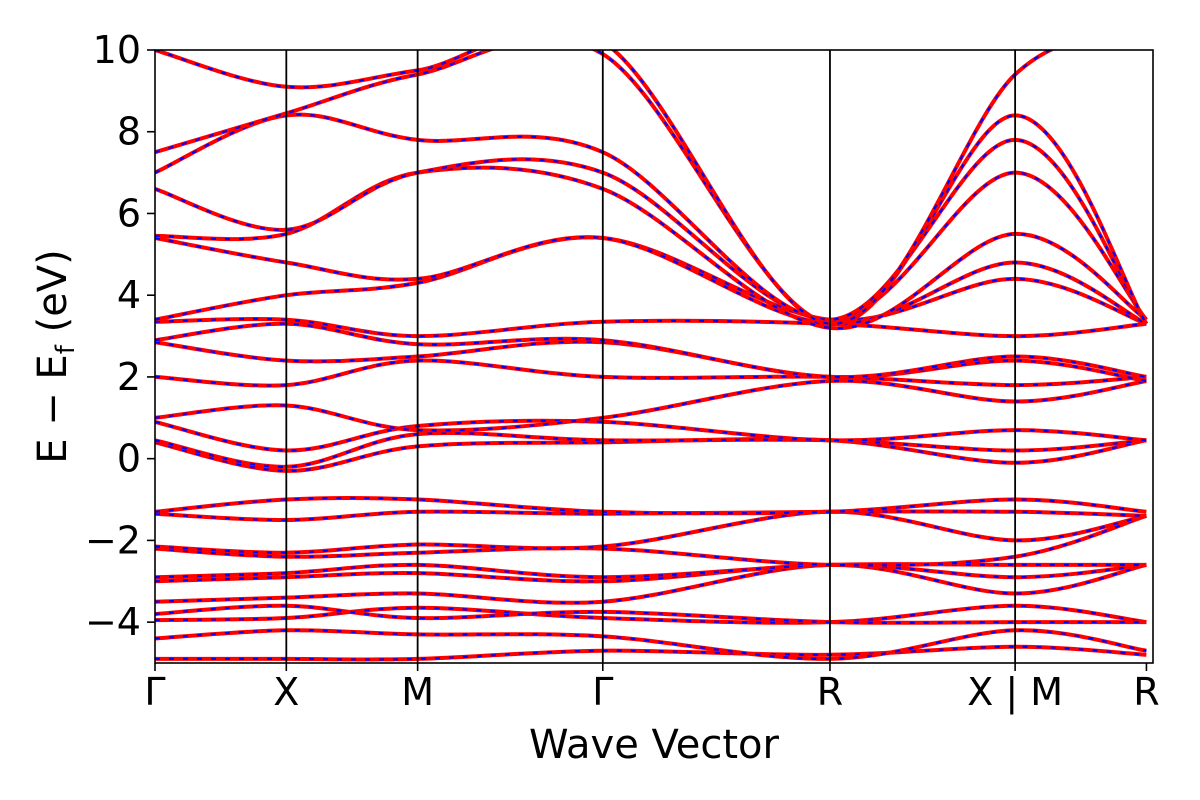 The image size is (1200, 800). What do you see at coordinates (117, 50) in the screenshot?
I see `y-tick-label: 10` at bounding box center [117, 50].